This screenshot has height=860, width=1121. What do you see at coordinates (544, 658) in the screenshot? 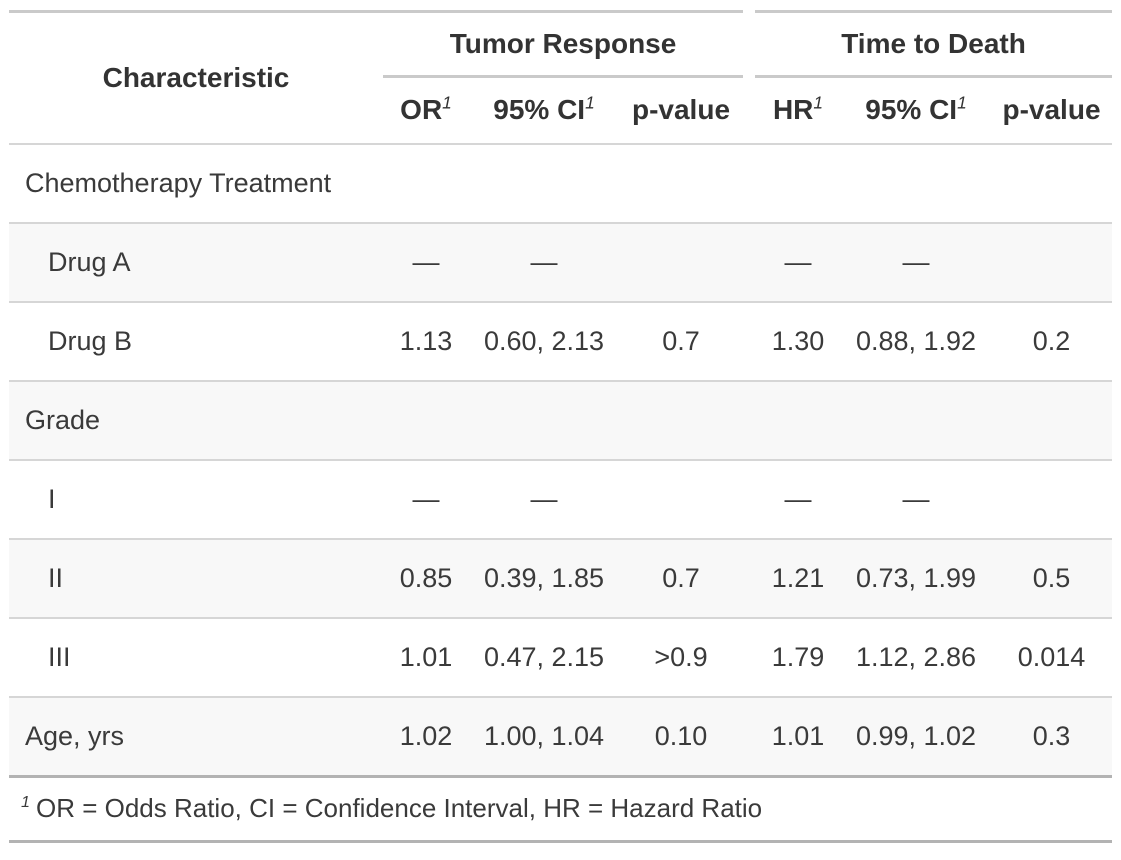
I see `cell-value: 0.47, 2.15` at bounding box center [544, 658].